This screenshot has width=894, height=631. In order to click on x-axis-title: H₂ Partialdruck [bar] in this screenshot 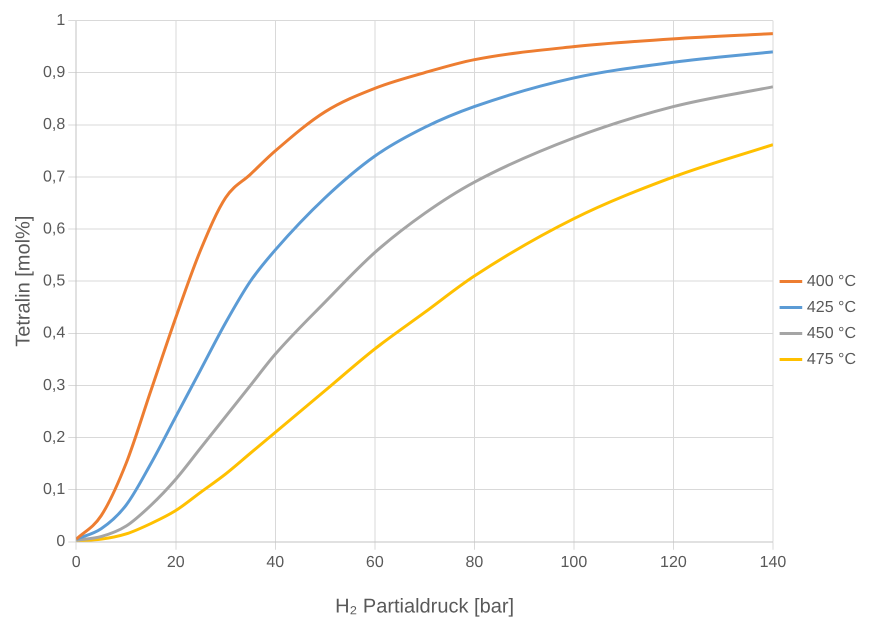, I will do `click(424, 607)`.